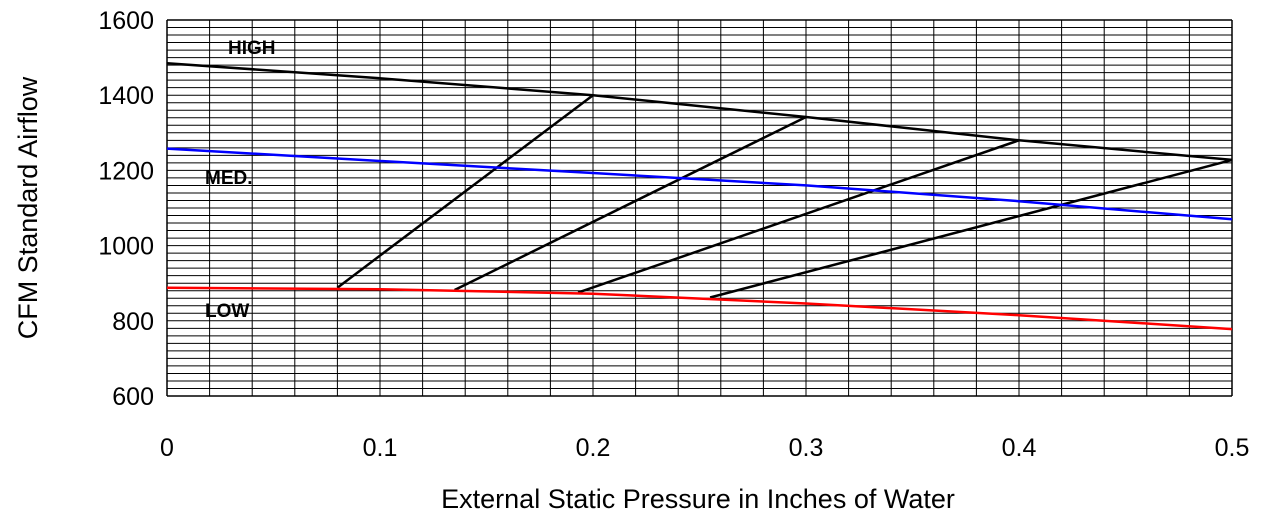 This screenshot has height=523, width=1267. I want to click on y-tick-label: 800, so click(133, 322).